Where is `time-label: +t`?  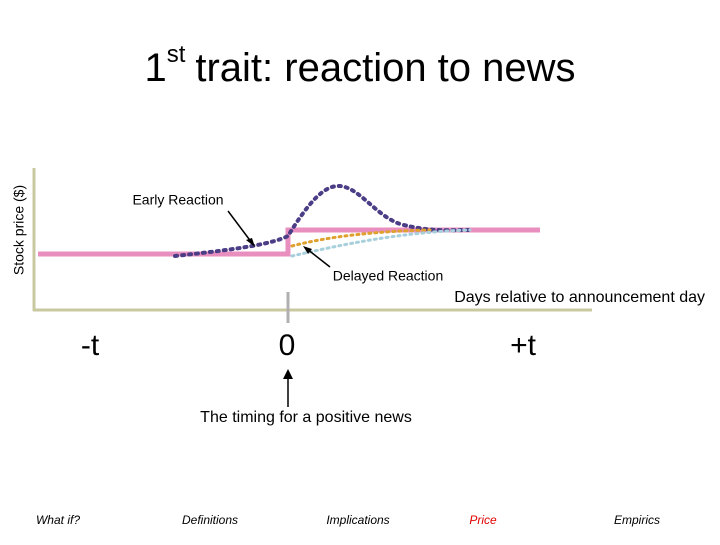 time-label: +t is located at coordinates (523, 345).